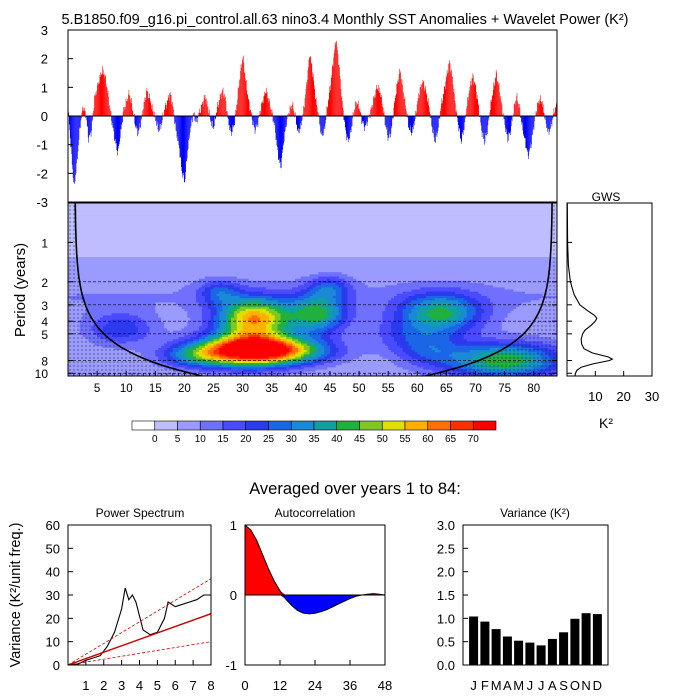 This screenshot has width=700, height=700. What do you see at coordinates (446, 618) in the screenshot?
I see `var-ytick-label: 1.0` at bounding box center [446, 618].